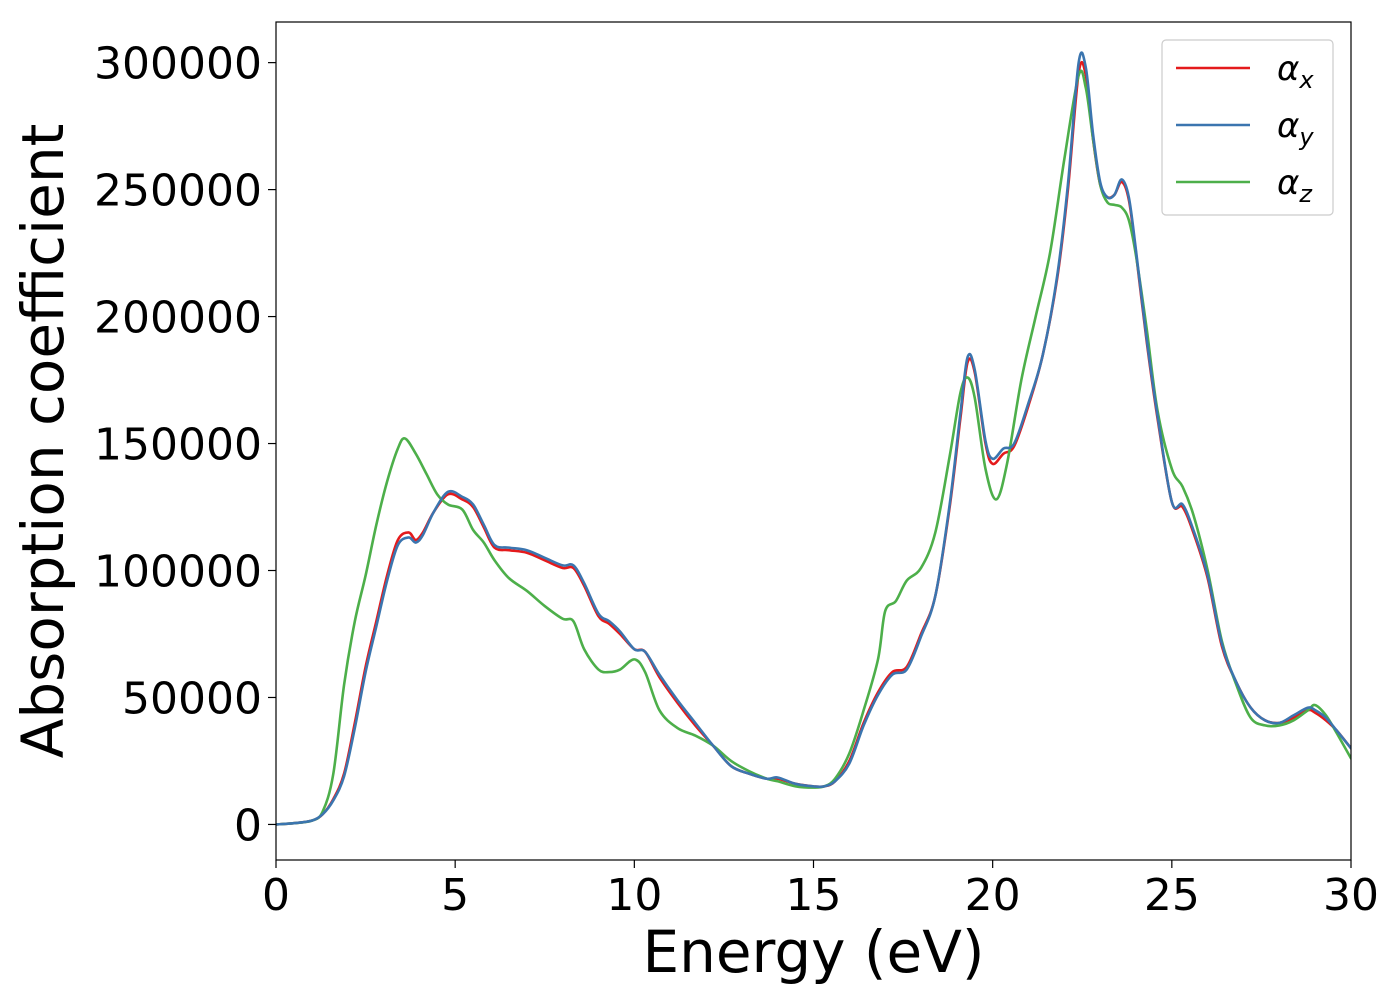 The width and height of the screenshot is (1400, 1000). Describe the element at coordinates (1295, 71) in the screenshot. I see `legend-label-alpha-x: αx` at that location.